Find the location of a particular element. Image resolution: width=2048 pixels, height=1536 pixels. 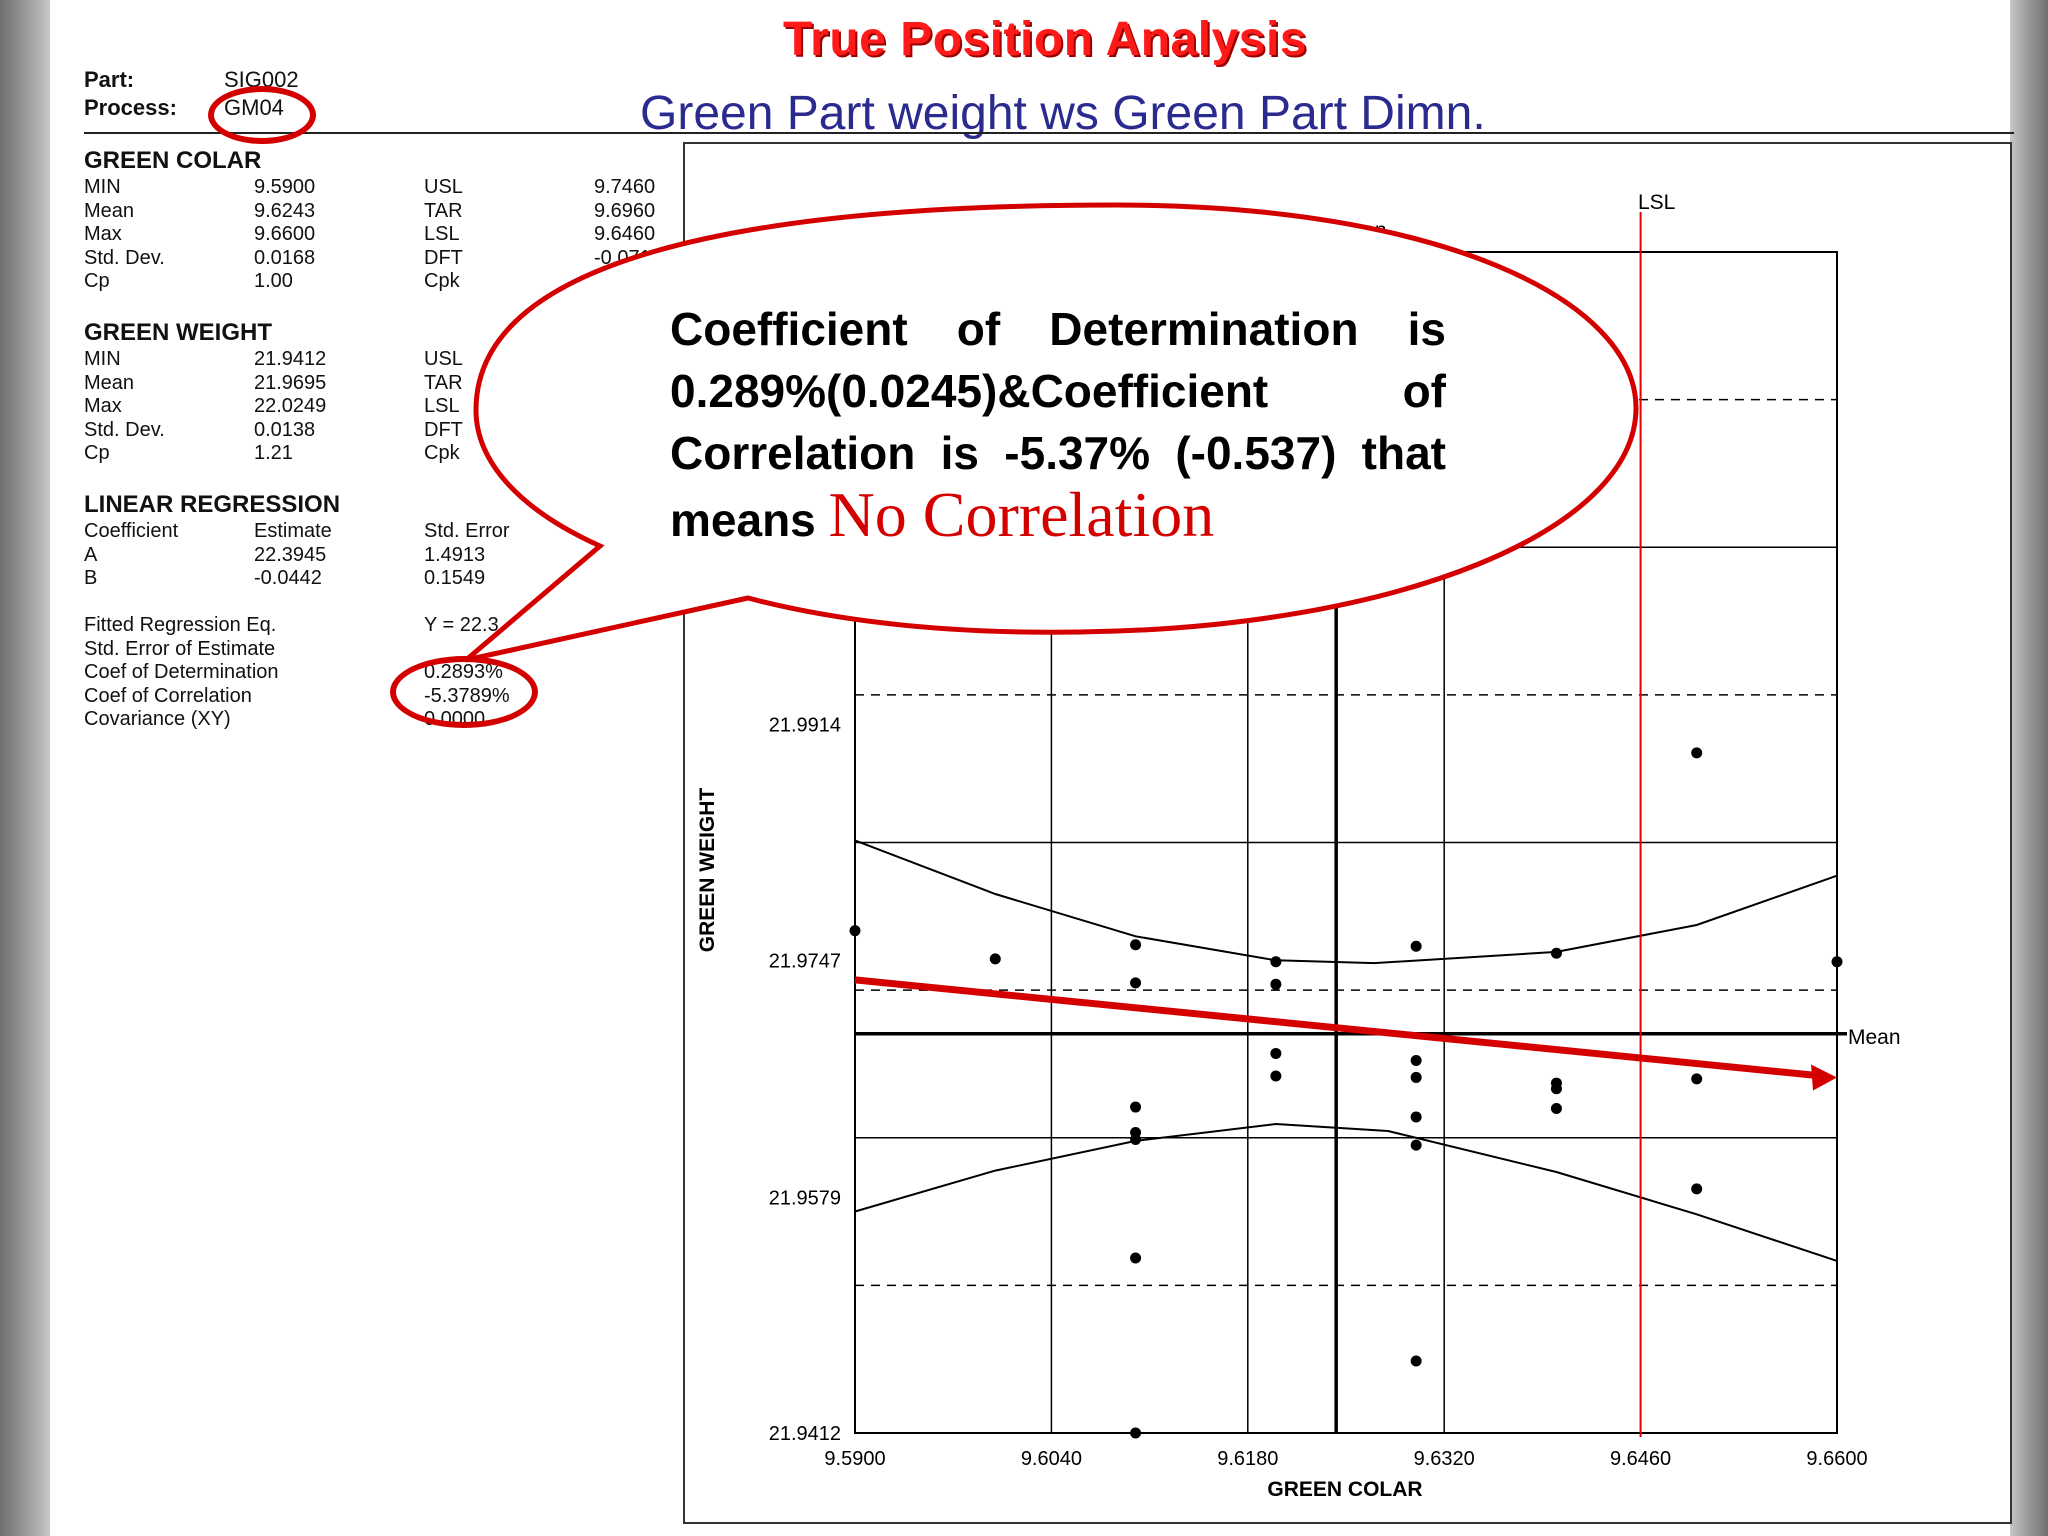

green-colar-heading: GREEN COLAR is located at coordinates (173, 160).